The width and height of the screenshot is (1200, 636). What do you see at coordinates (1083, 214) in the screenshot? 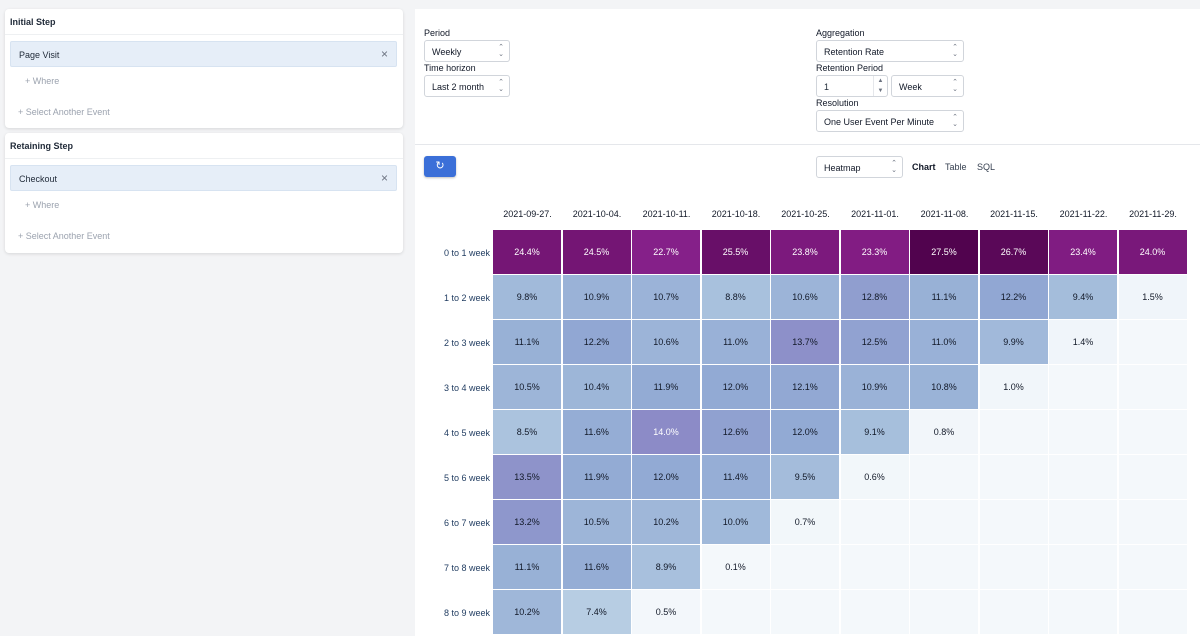
I see `column-header: 2021-11-22.` at bounding box center [1083, 214].